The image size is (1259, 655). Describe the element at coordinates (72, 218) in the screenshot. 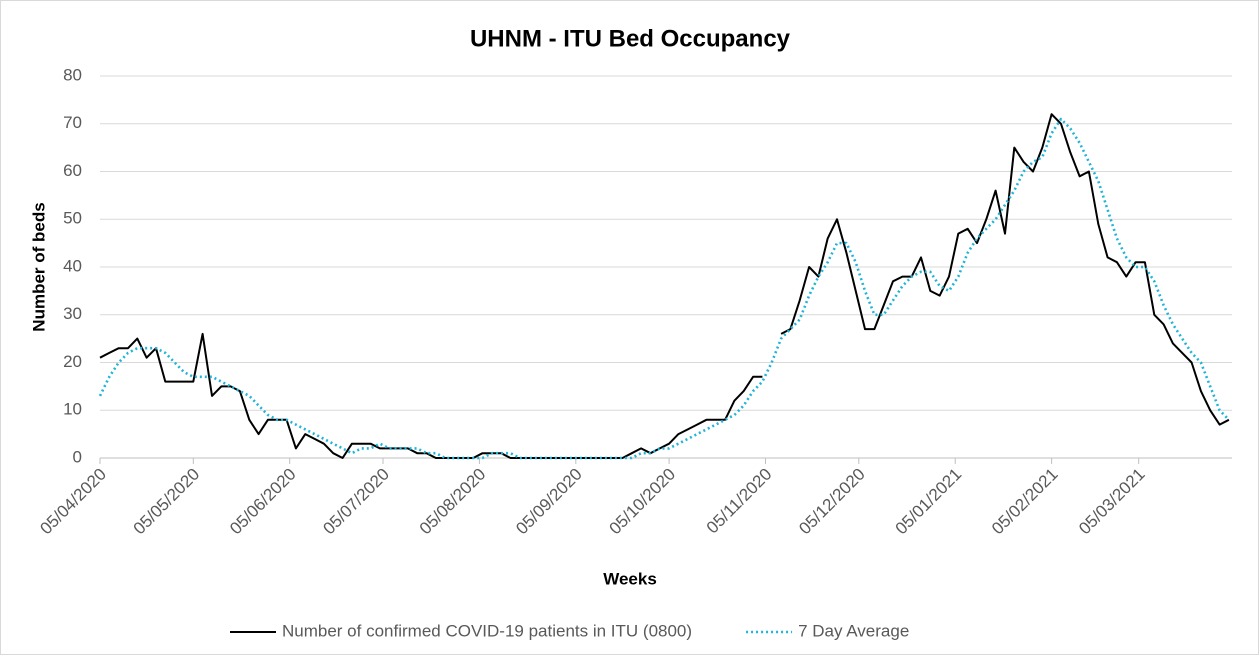

I see `y-tick-label: 50` at that location.